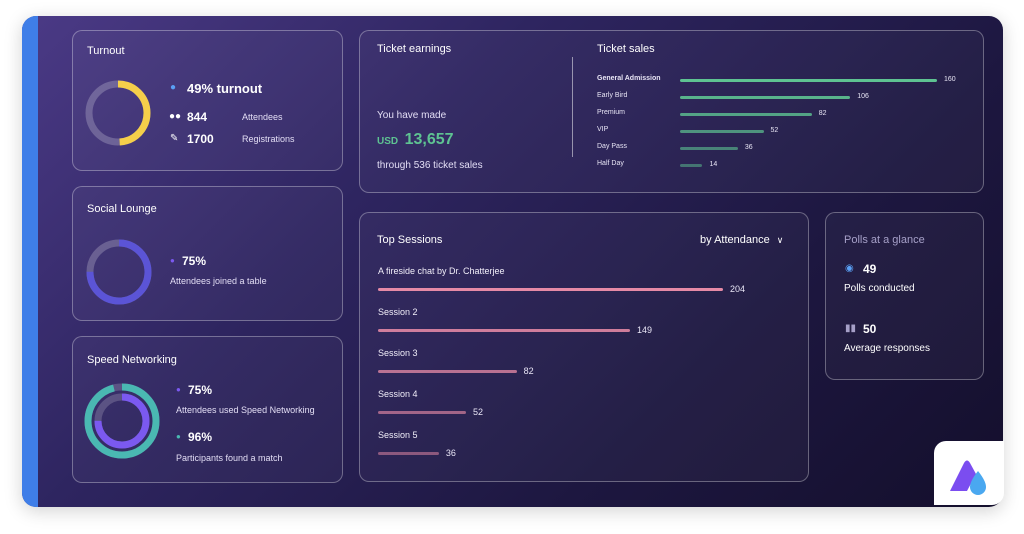 The width and height of the screenshot is (1024, 534). What do you see at coordinates (610, 163) in the screenshot?
I see `ticket-sales-category: Half Day` at bounding box center [610, 163].